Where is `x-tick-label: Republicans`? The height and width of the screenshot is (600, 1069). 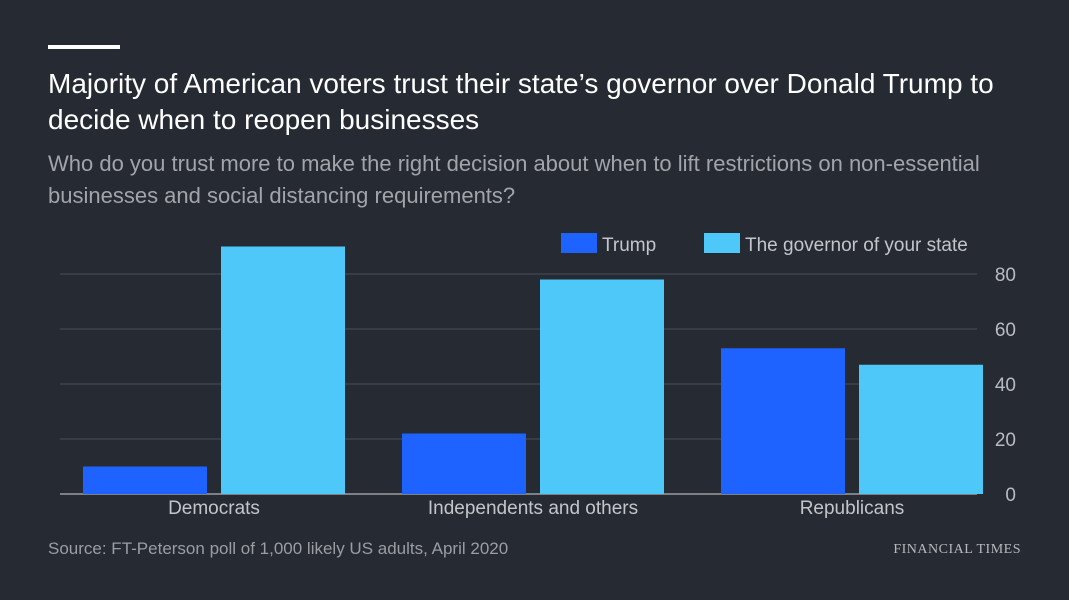
x-tick-label: Republicans is located at coordinates (852, 508).